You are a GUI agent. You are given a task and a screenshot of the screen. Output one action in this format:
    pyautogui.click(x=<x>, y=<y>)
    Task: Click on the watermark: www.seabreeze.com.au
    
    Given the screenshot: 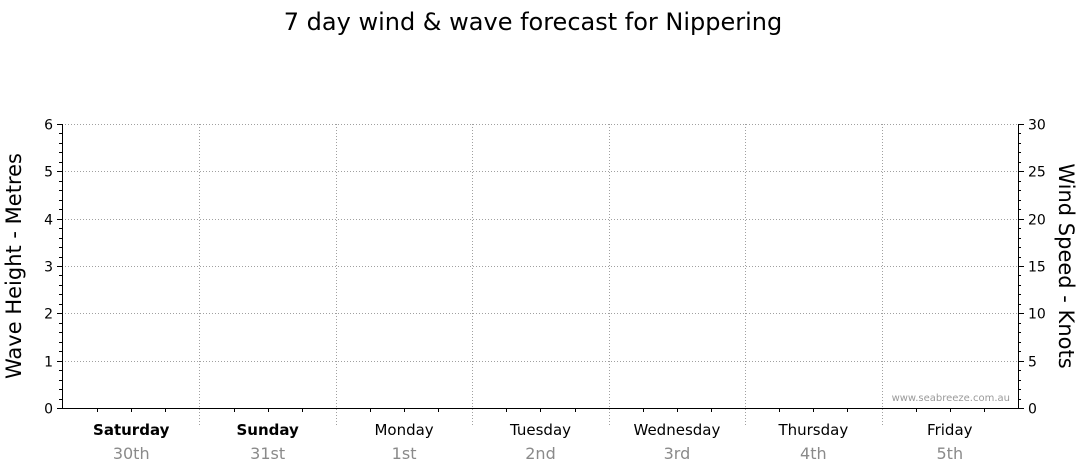 What is the action you would take?
    pyautogui.click(x=951, y=398)
    